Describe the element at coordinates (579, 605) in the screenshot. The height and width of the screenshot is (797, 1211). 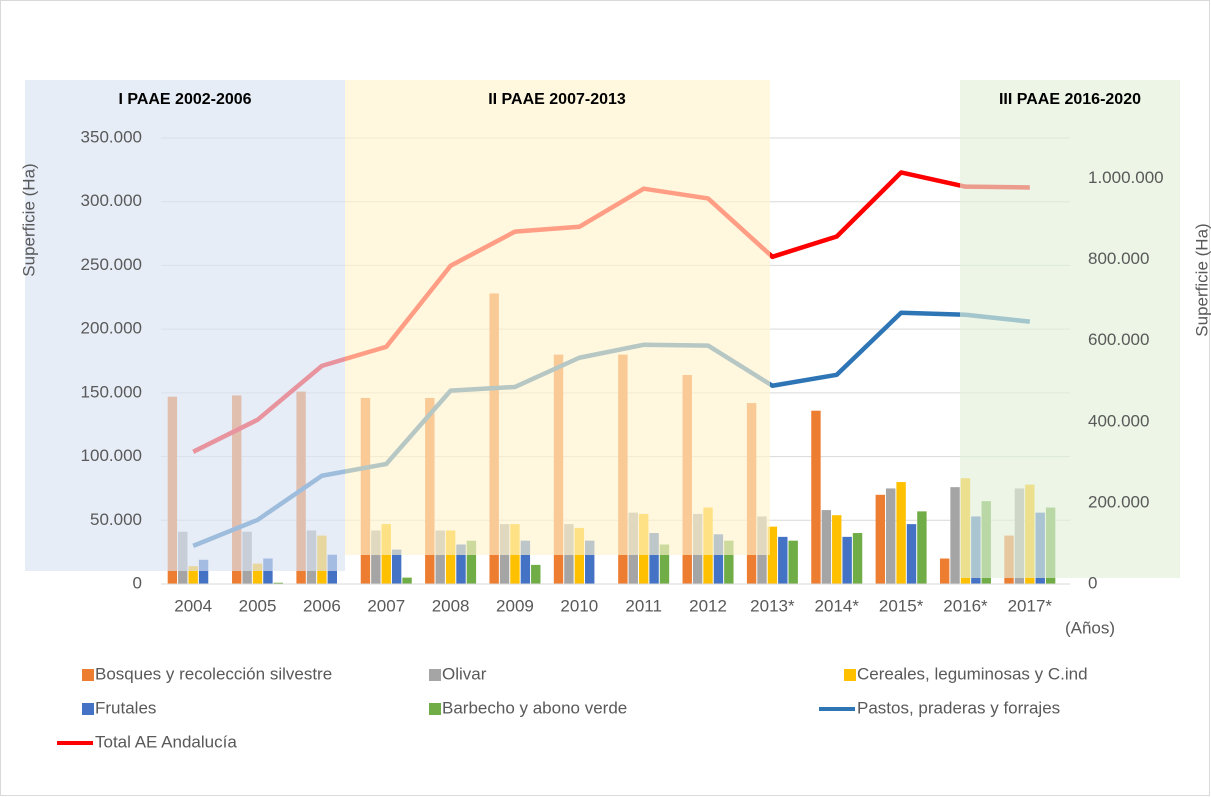
I see `x-tick-label: 2010` at that location.